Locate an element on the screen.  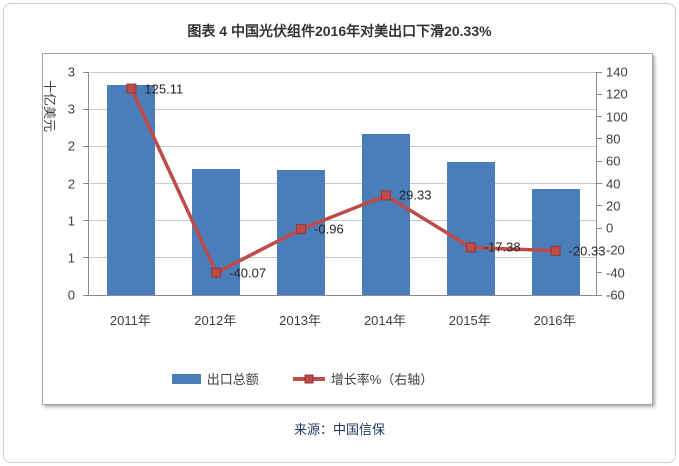
right-axis-tick-label: 60 is located at coordinates (613, 161).